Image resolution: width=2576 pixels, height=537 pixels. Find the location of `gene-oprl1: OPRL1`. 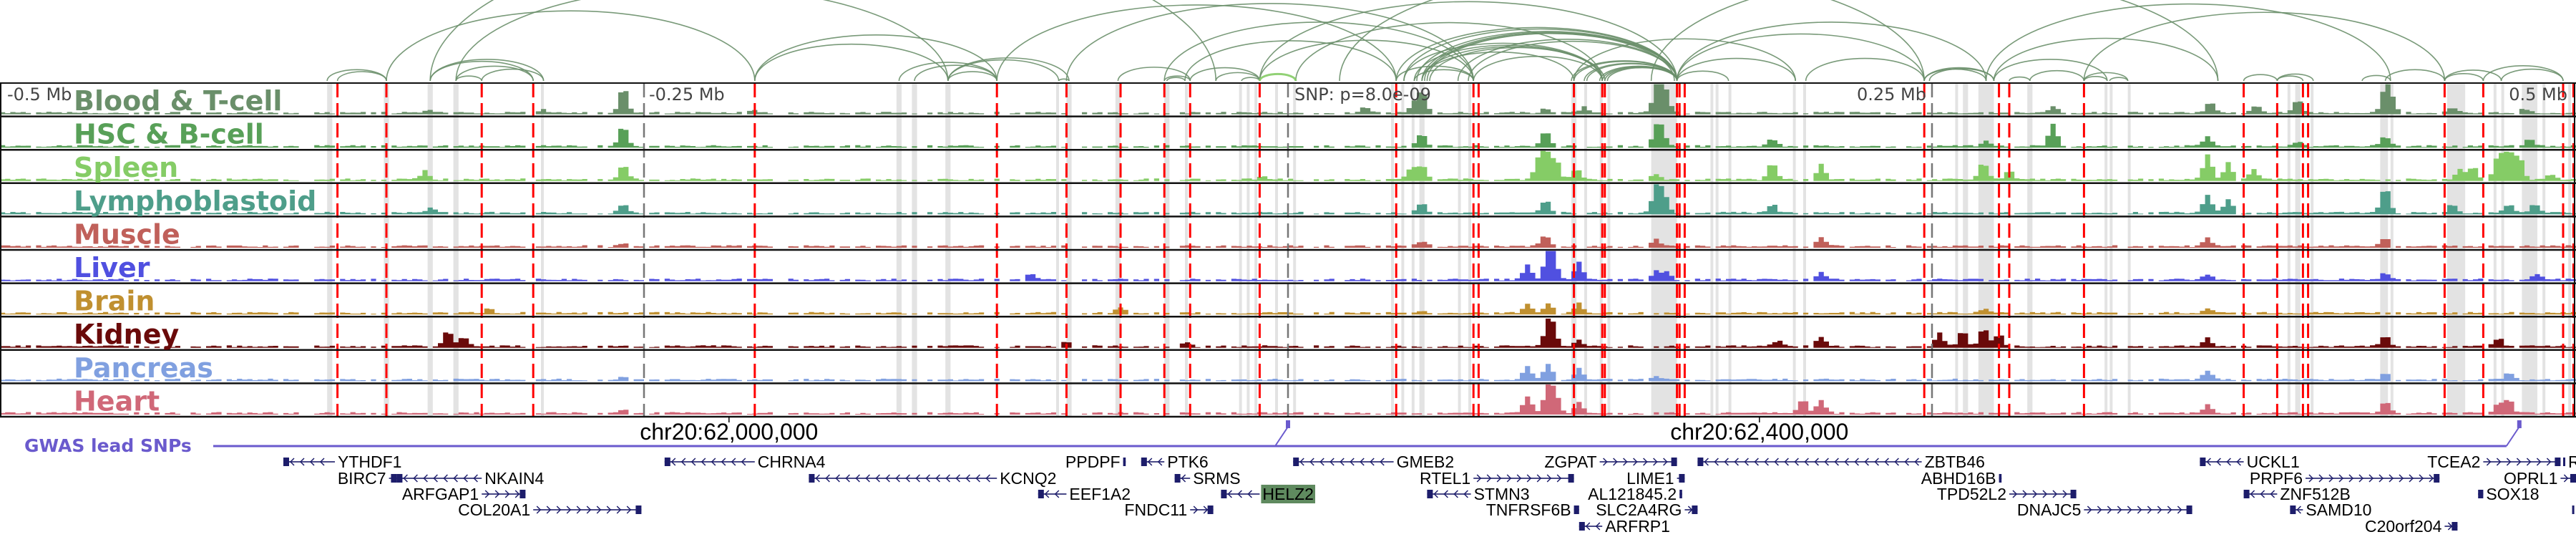

gene-oprl1: OPRL1 is located at coordinates (2540, 478).